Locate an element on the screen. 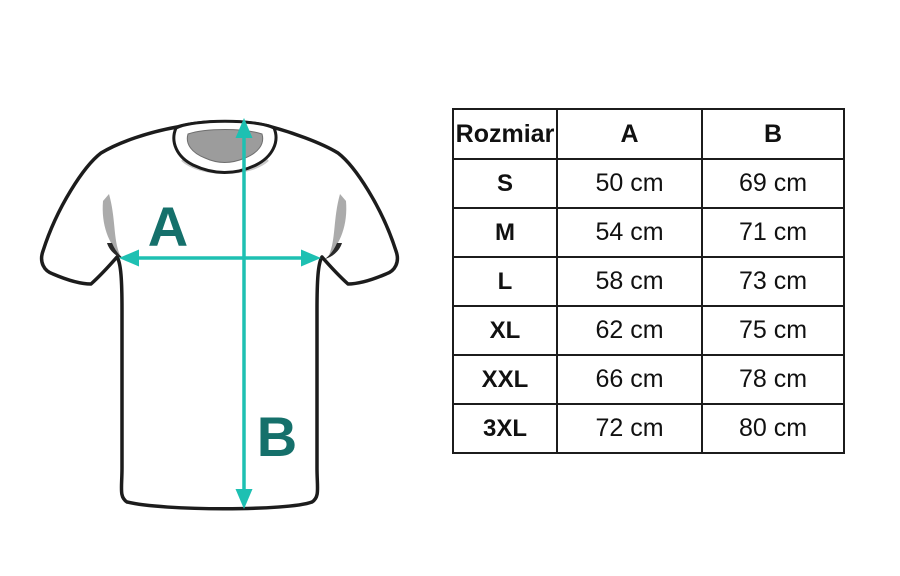 Image resolution: width=900 pixels, height=576 pixels. table-row: XL 62 cm 75 cm is located at coordinates (648, 330).